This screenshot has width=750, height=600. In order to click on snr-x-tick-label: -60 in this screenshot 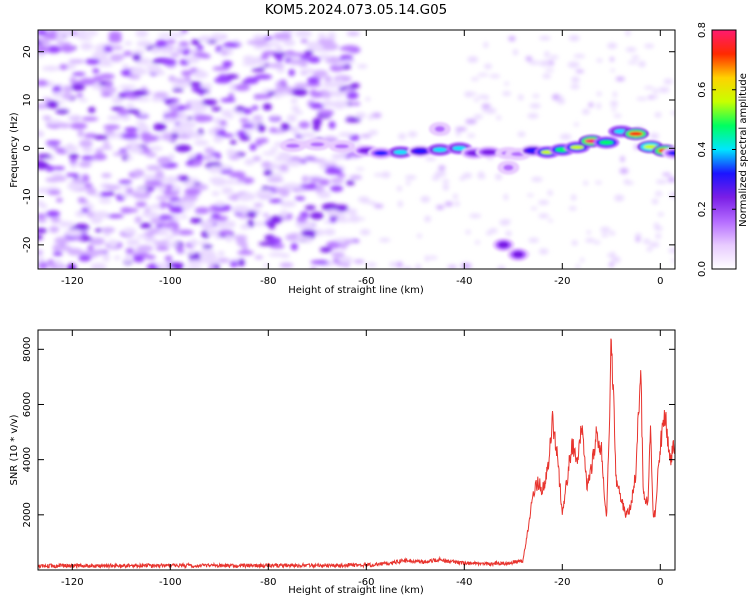, I will do `click(366, 582)`.